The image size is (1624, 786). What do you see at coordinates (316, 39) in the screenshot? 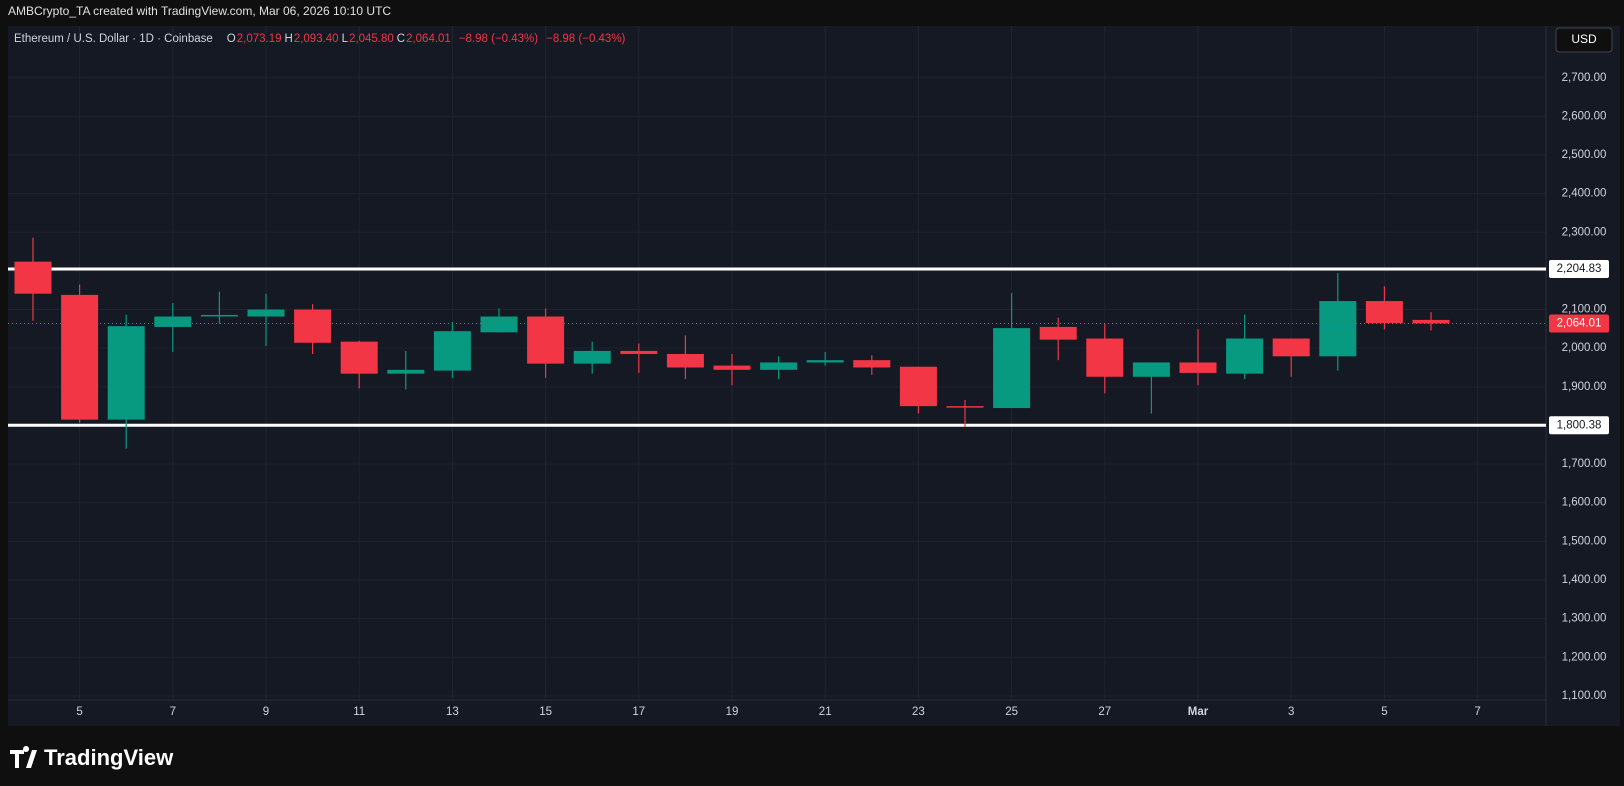
I see `header-h: 2,093.40` at bounding box center [316, 39].